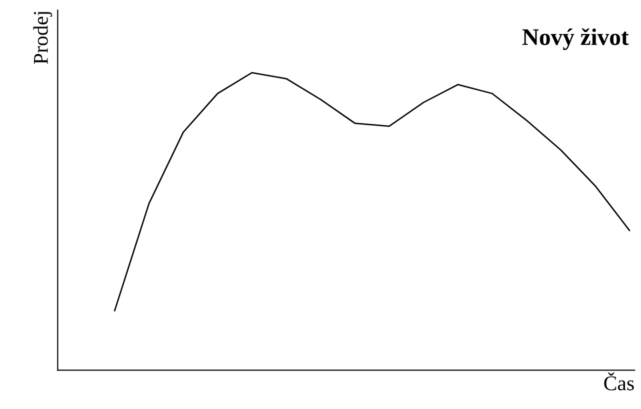 The width and height of the screenshot is (641, 409). Describe the element at coordinates (619, 381) in the screenshot. I see `x-axis-title: Čas` at that location.